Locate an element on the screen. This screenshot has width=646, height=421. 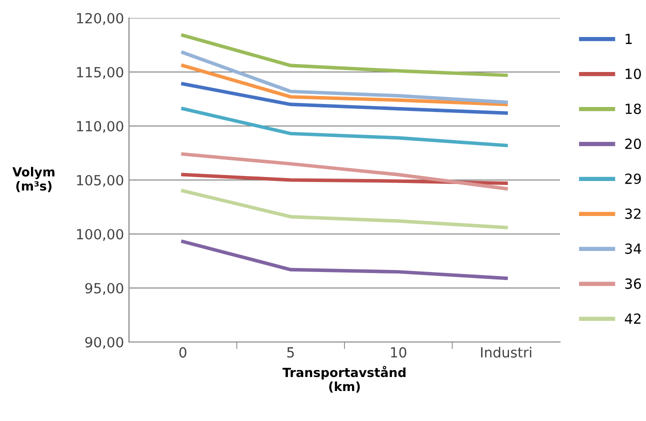
y-tick-label: 90,00 is located at coordinates (104, 342).